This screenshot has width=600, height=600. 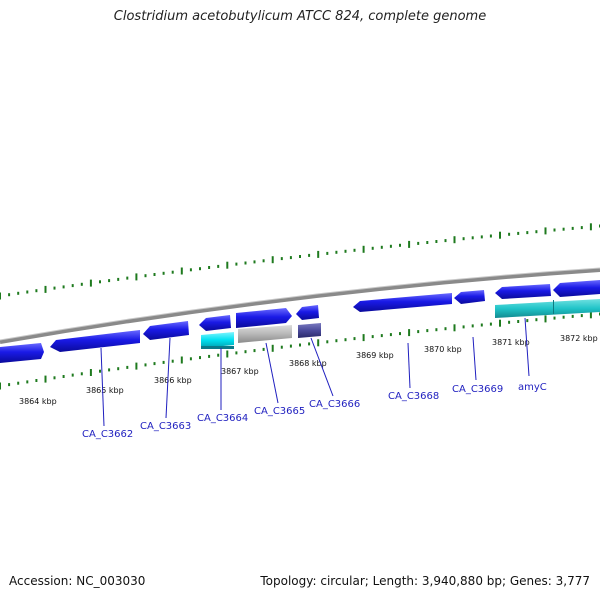 What do you see at coordinates (173, 380) in the screenshot?
I see `scale-tick-label: 3866 kbp` at bounding box center [173, 380].